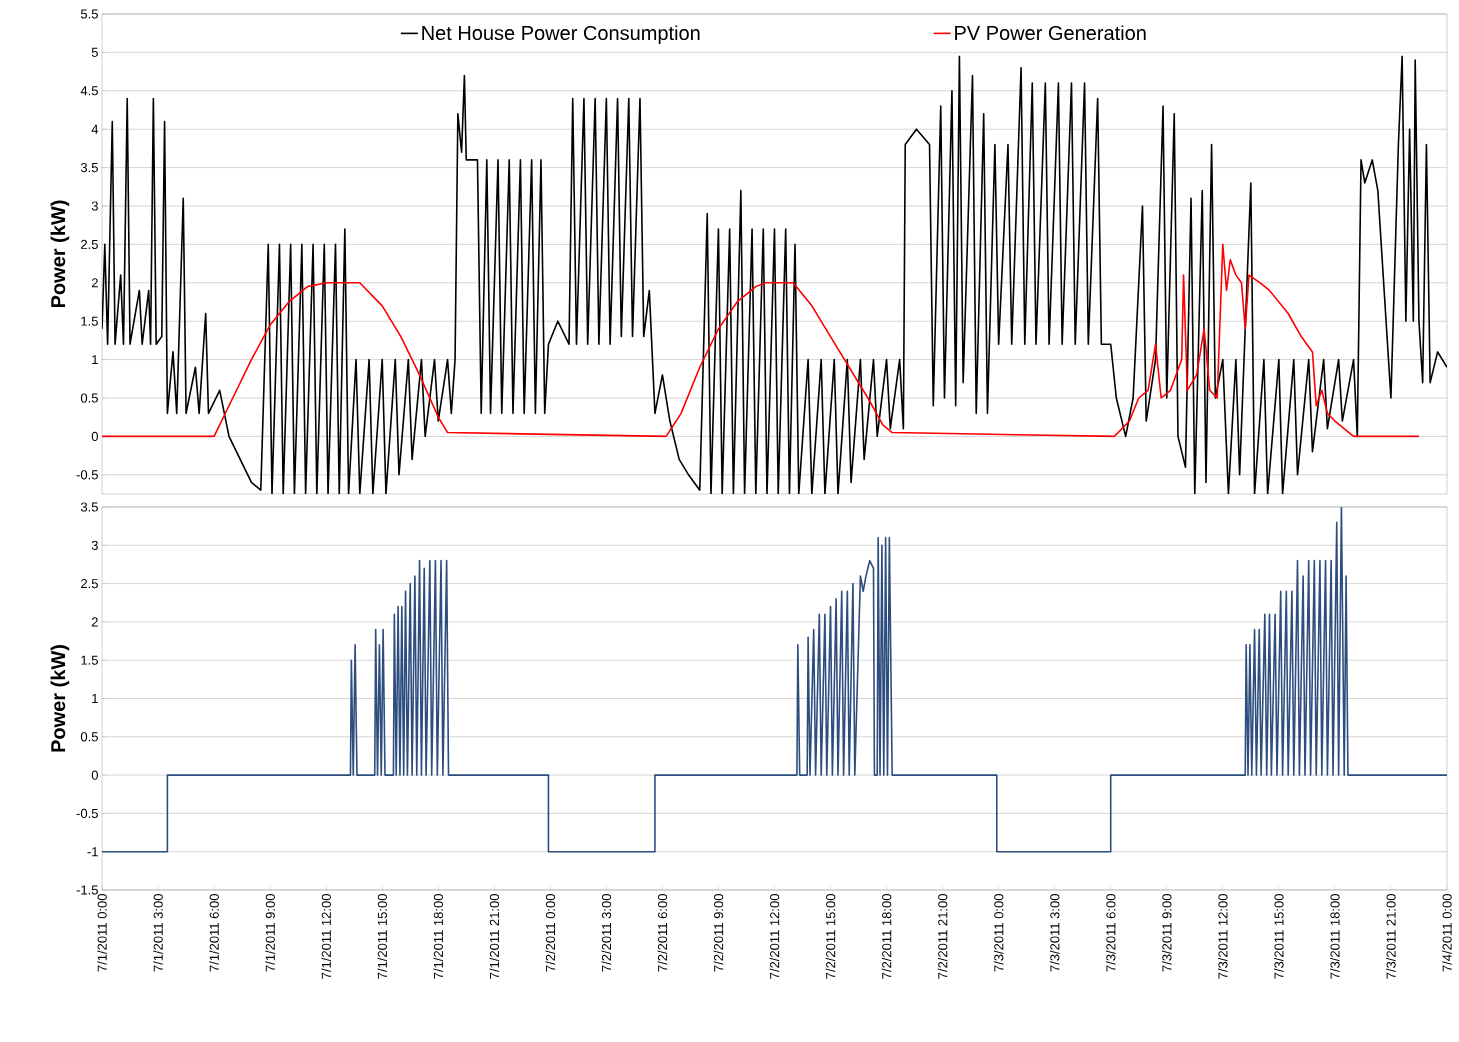 This screenshot has width=1459, height=1042. I want to click on x-tick-label: 7/1/2011 0:00, so click(102, 933).